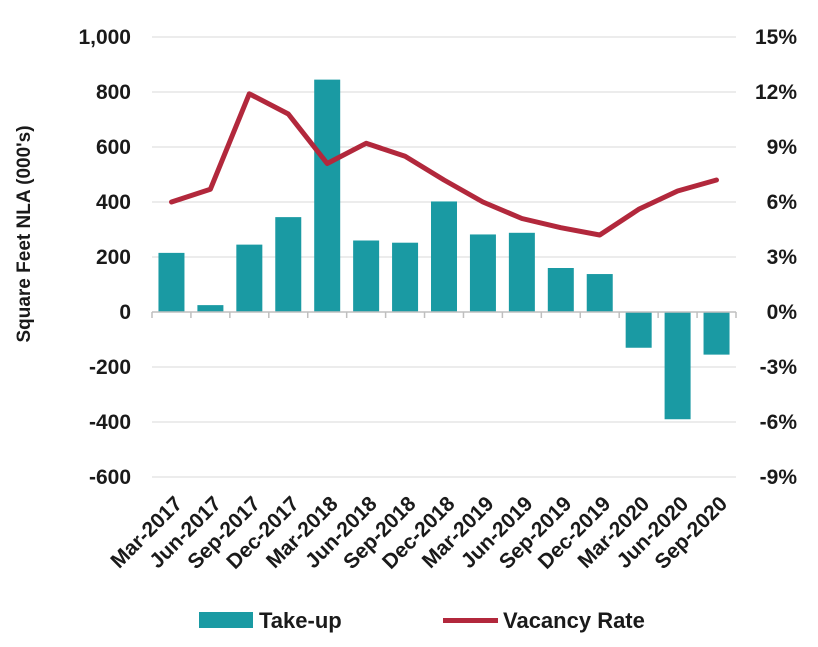  Describe the element at coordinates (104, 37) in the screenshot. I see `left-tick-label: 1,000` at that location.